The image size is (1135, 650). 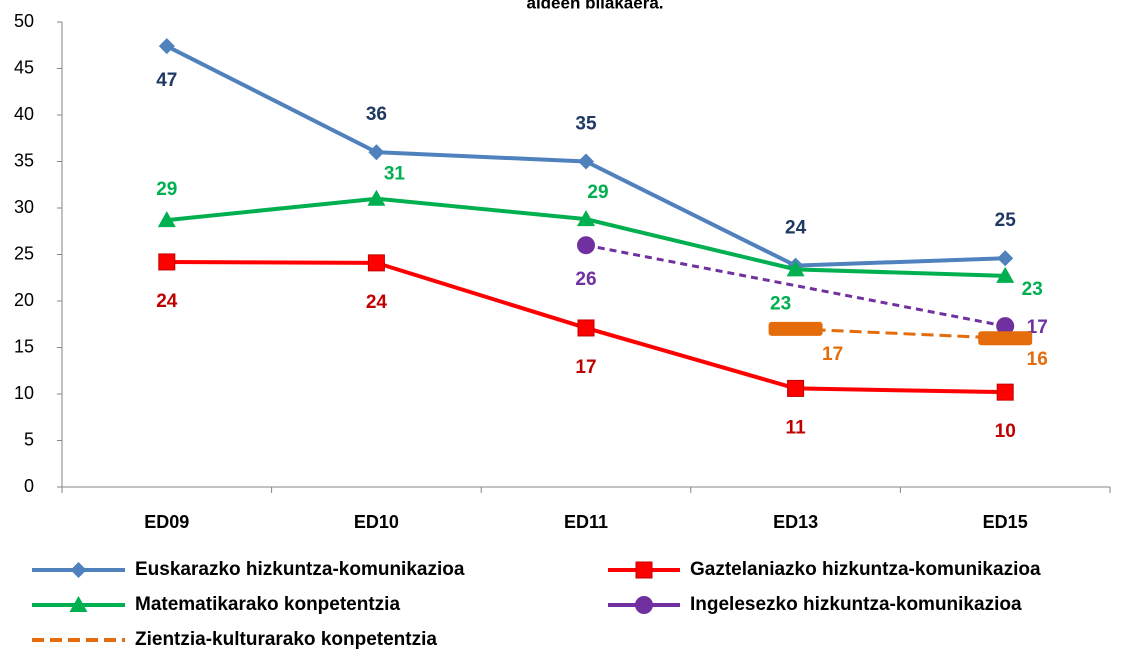 I want to click on x-tick-label: ED13, so click(x=795, y=522).